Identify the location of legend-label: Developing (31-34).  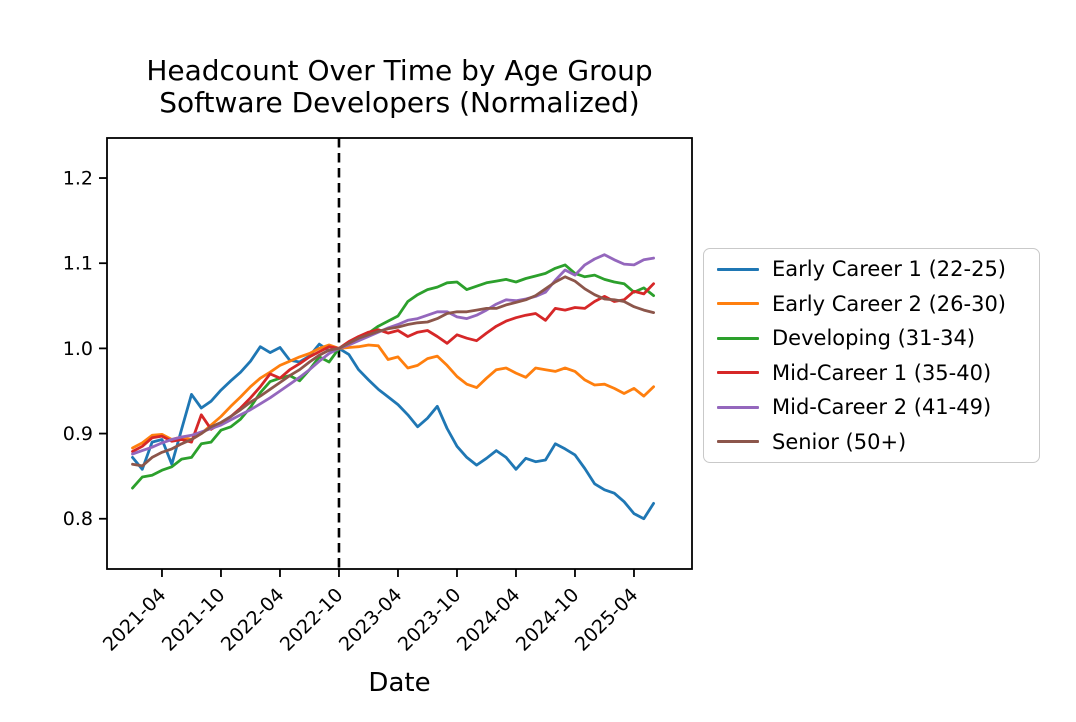
(874, 338).